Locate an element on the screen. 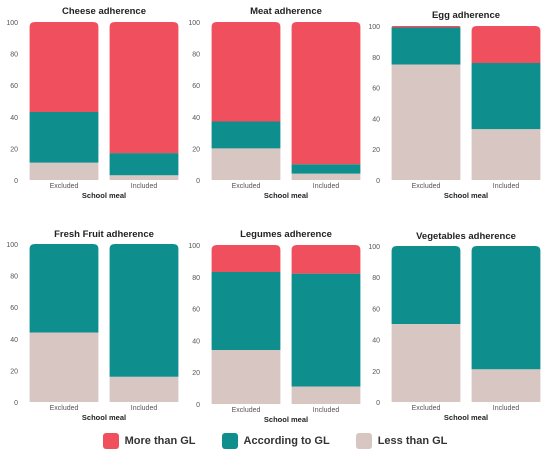 This screenshot has width=550, height=457. legend-swatch-less is located at coordinates (363, 441).